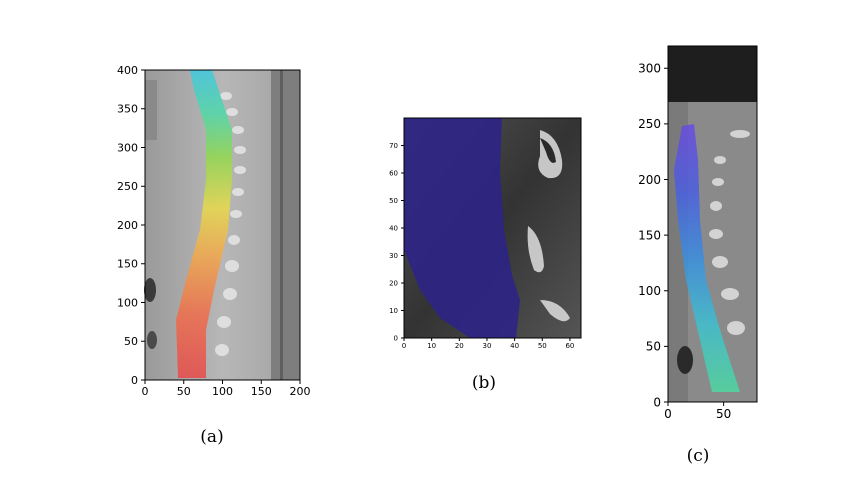 The width and height of the screenshot is (862, 487). Describe the element at coordinates (481, 246) in the screenshot. I see `panel-b-axes: 0 10 20 30 40 50 60 0 10 20 30 40 50 60 70` at that location.